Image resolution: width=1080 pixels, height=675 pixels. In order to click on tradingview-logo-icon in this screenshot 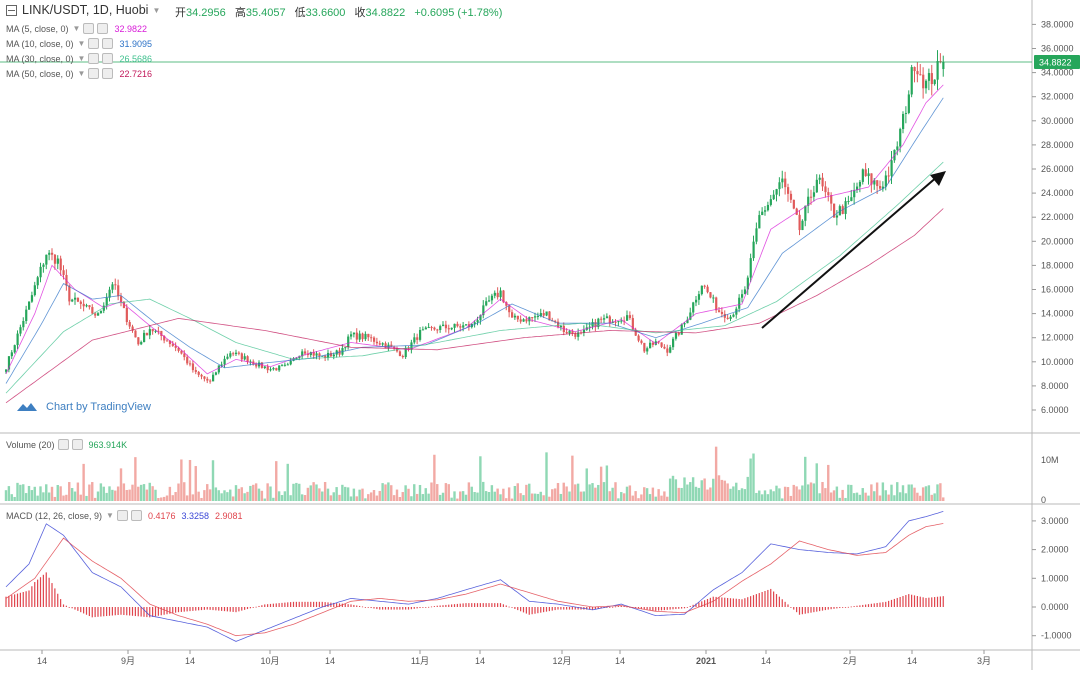, I will do `click(27, 407)`.